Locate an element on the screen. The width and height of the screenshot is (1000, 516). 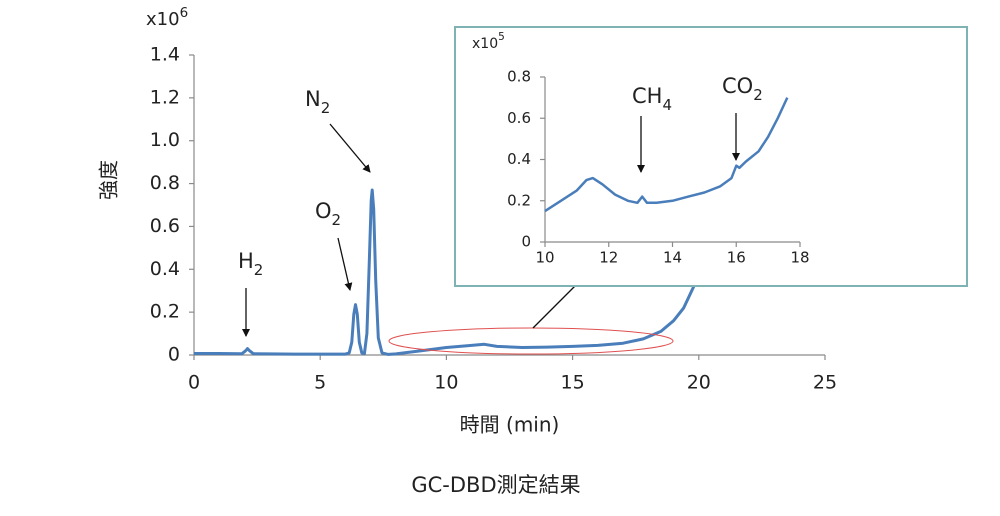
annotation-text: O is located at coordinates (323, 211).